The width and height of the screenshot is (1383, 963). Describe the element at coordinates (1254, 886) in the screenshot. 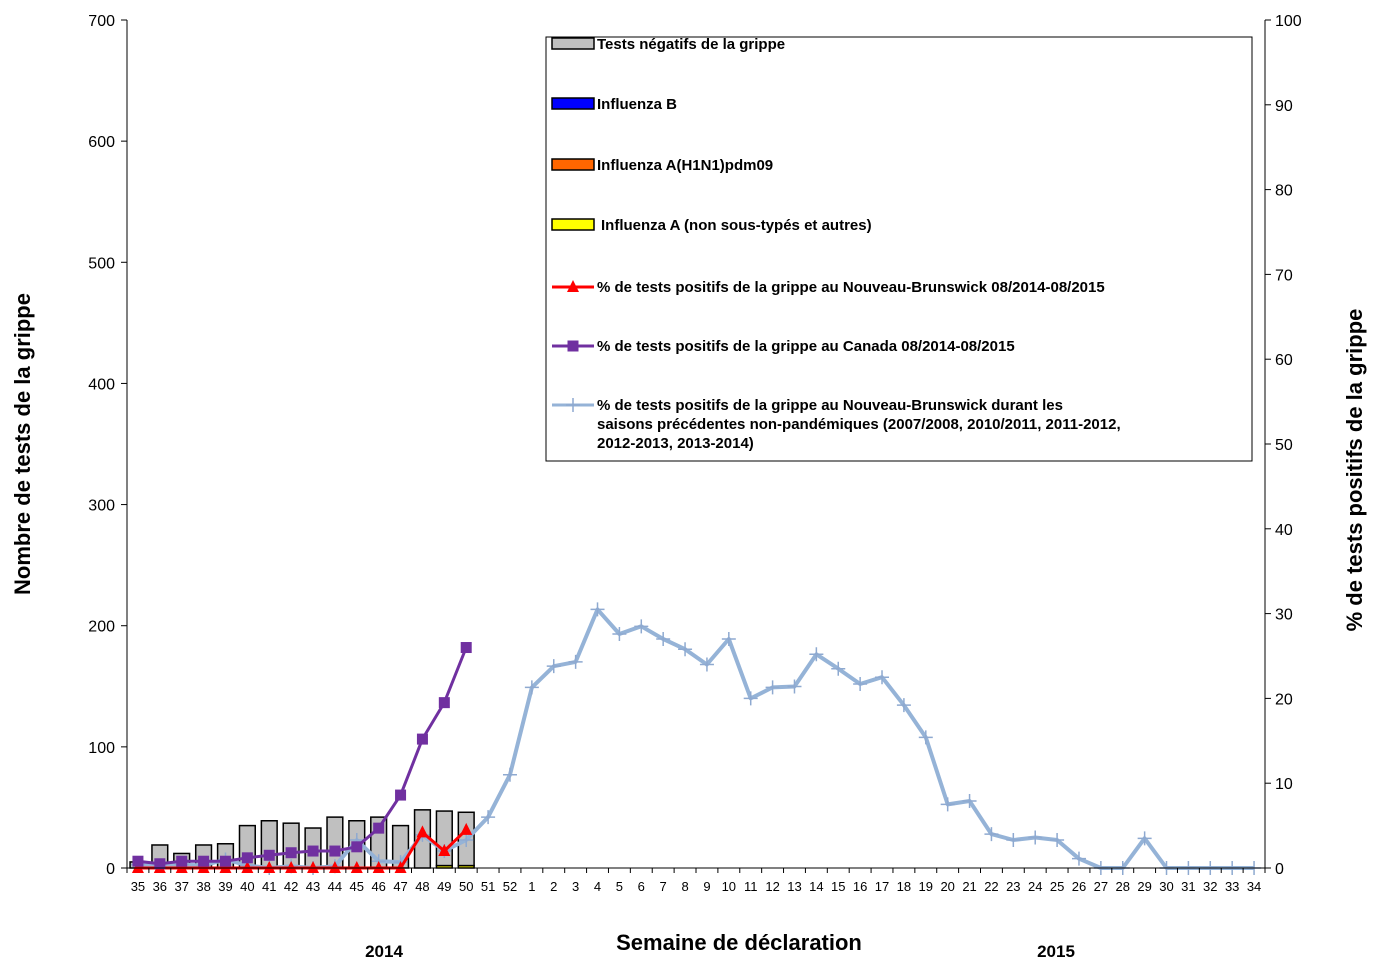

I see `x-tick-label: 34` at that location.